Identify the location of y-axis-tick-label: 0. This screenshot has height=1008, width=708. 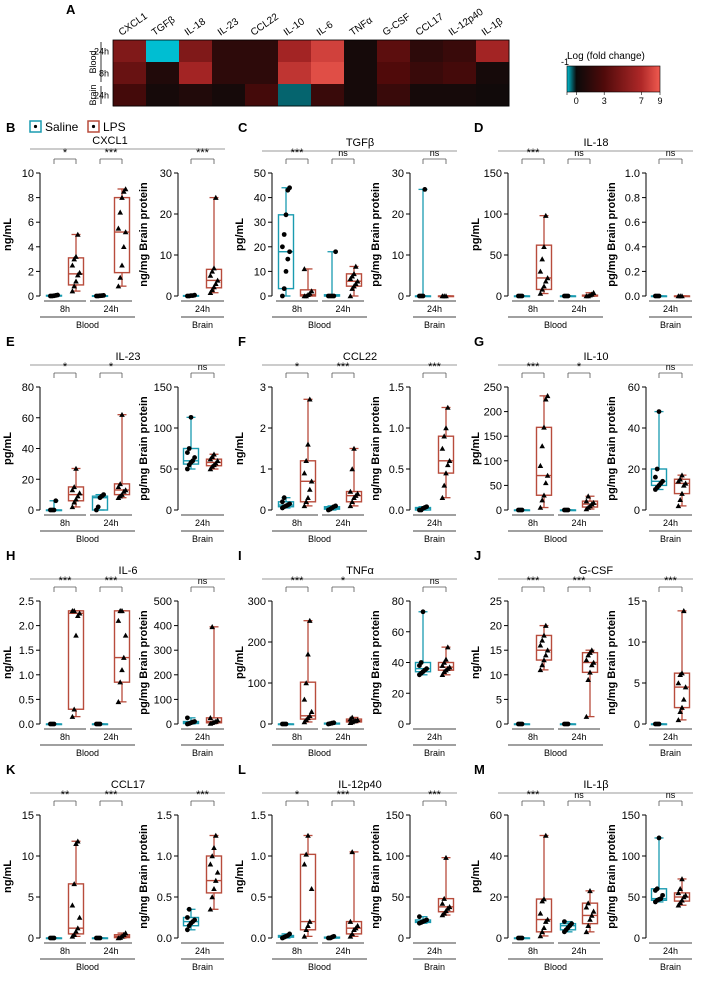
(31, 511).